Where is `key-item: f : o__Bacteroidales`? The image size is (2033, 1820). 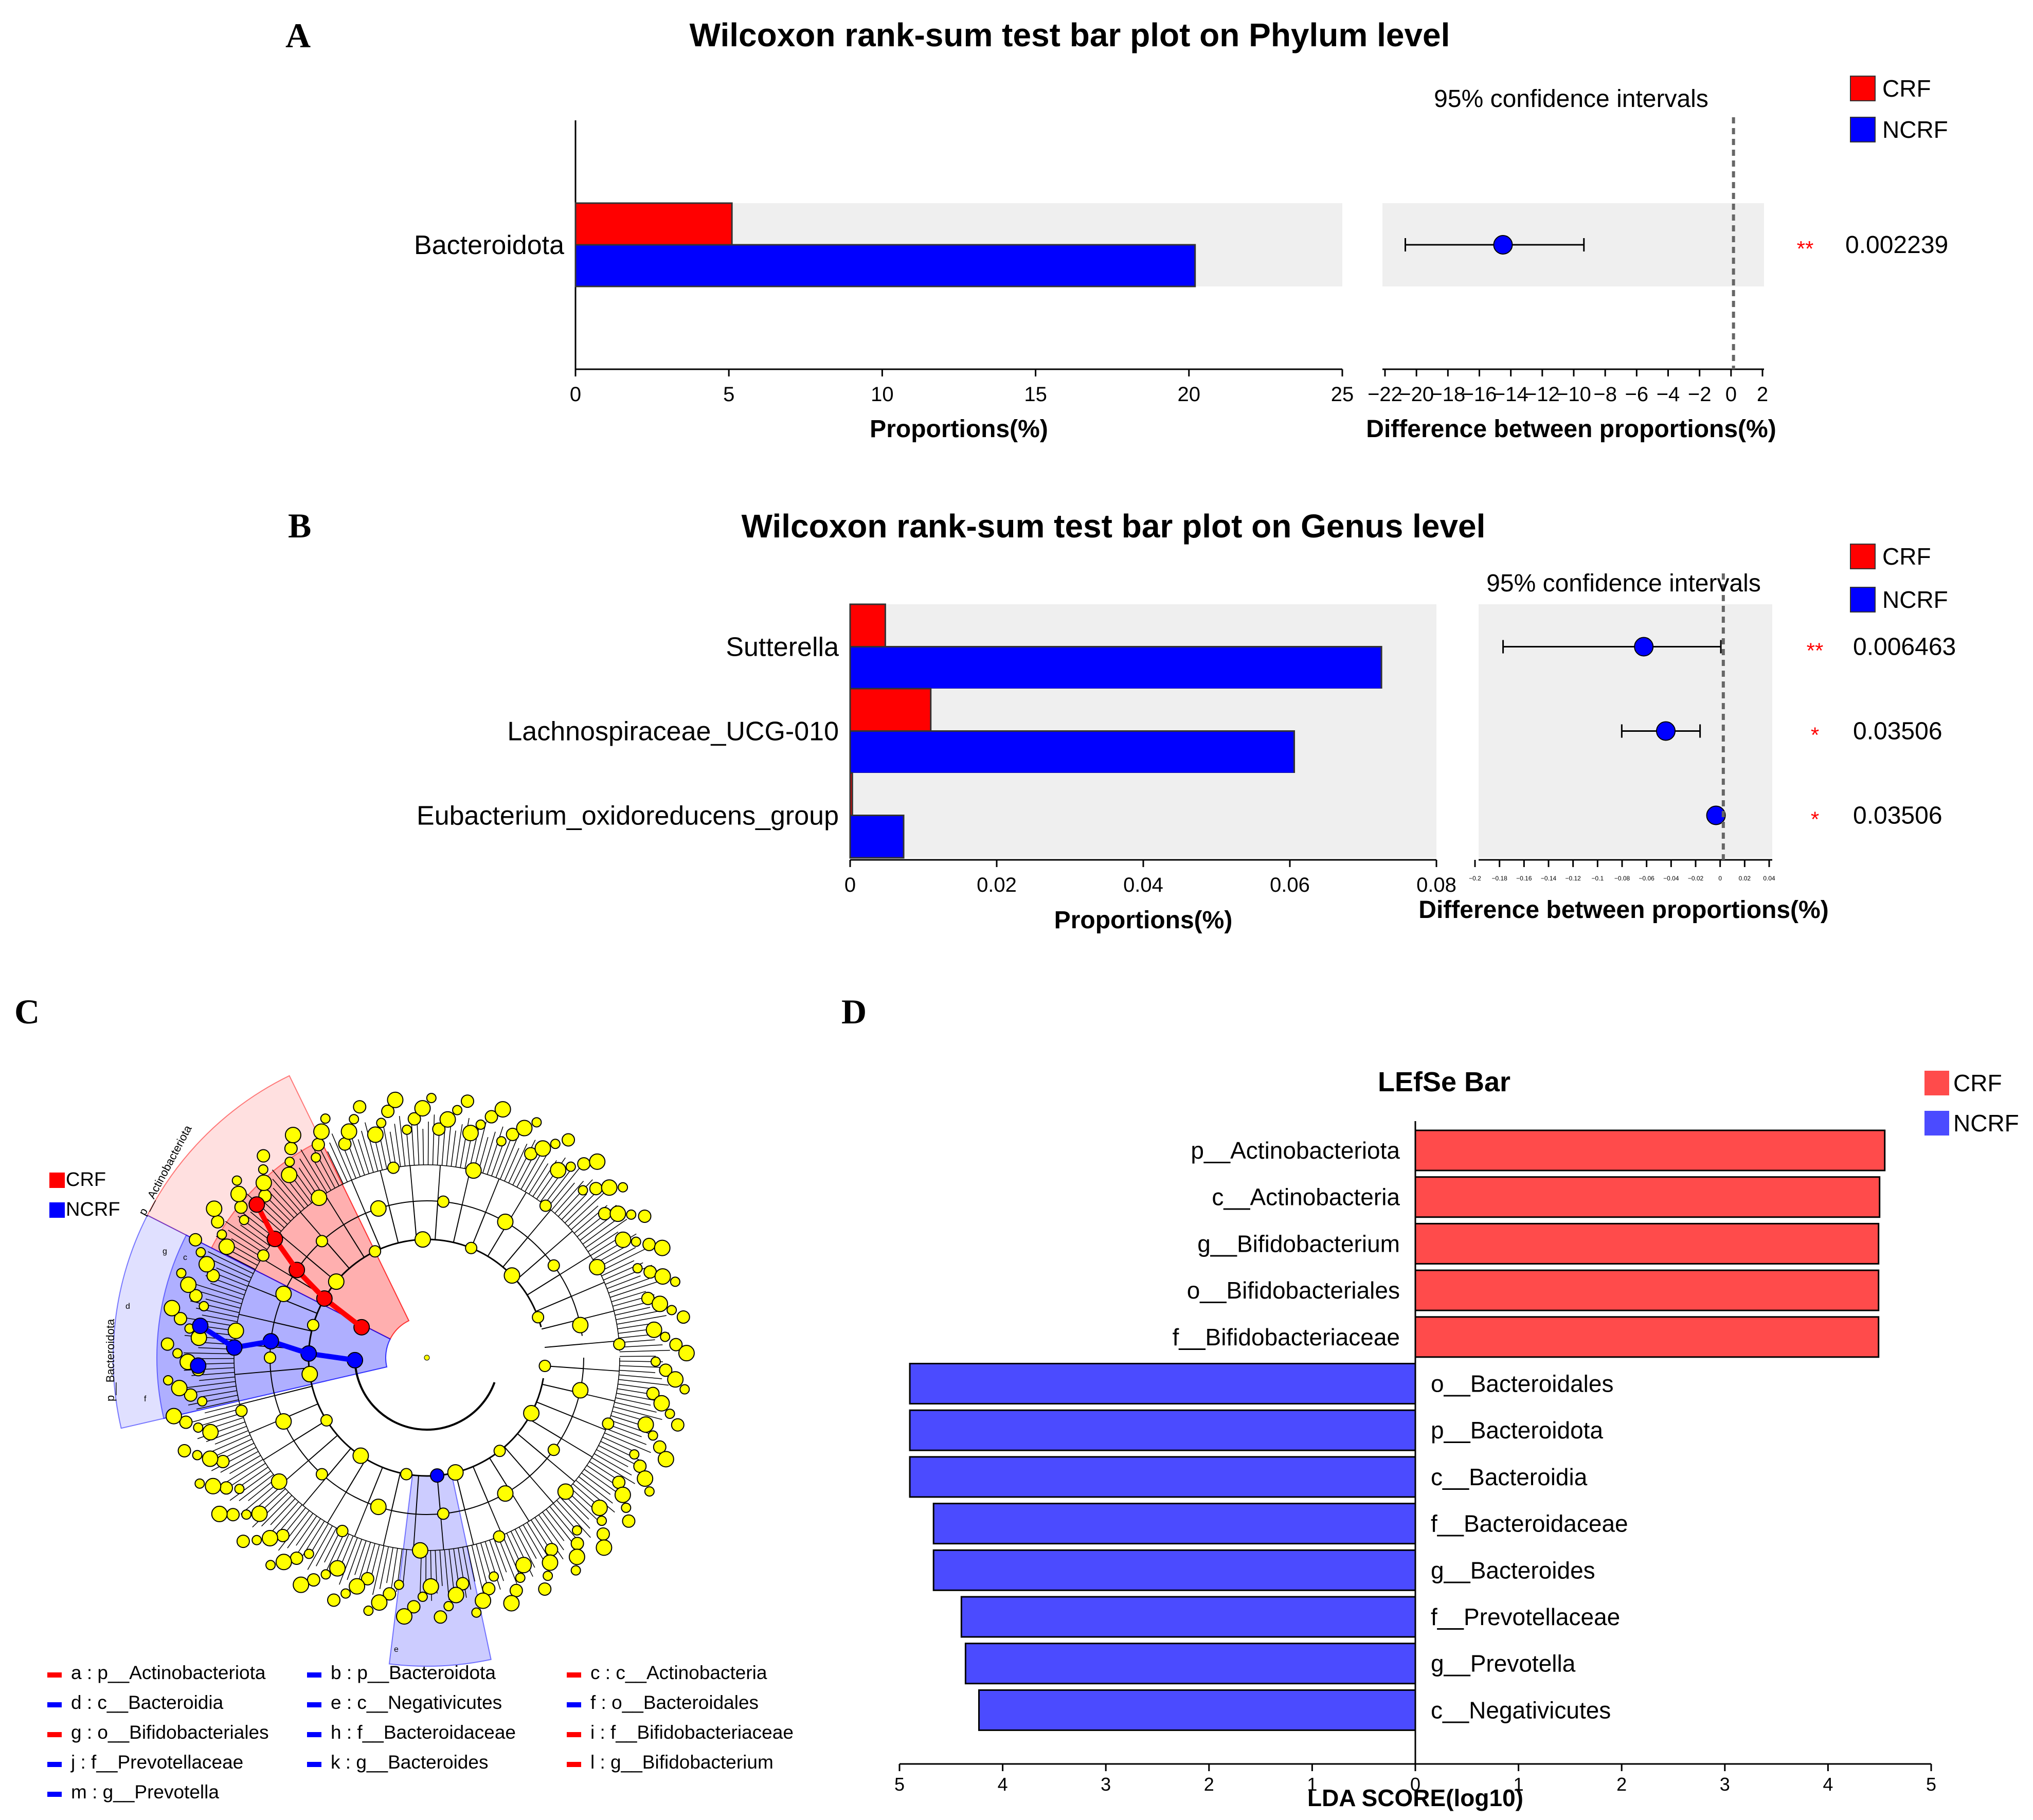 key-item: f : o__Bacteroidales is located at coordinates (674, 1702).